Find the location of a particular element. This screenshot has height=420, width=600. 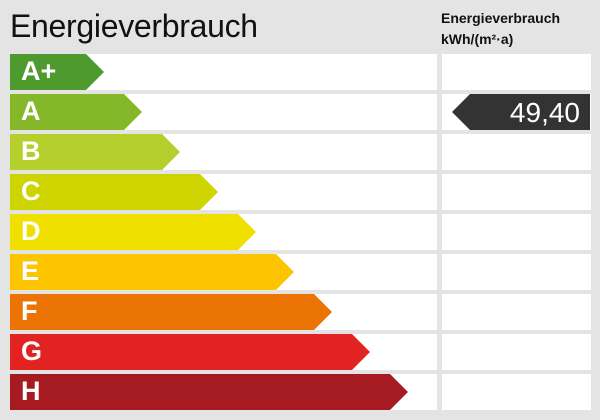

class-row: D is located at coordinates (223, 232).